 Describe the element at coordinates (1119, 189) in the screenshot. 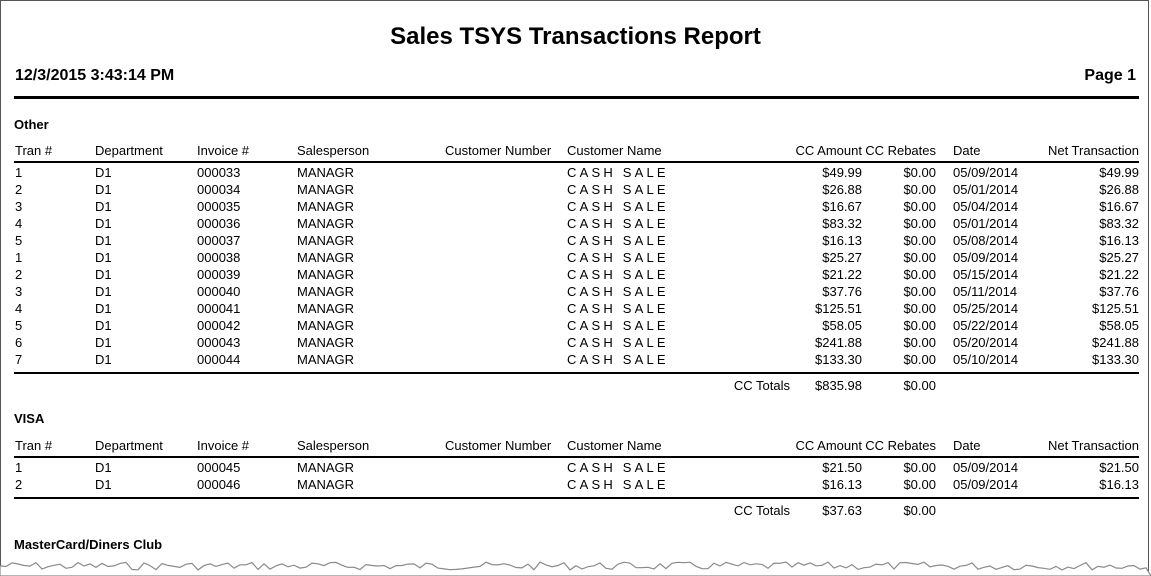

I see `net-transaction-cell: $26.88` at that location.